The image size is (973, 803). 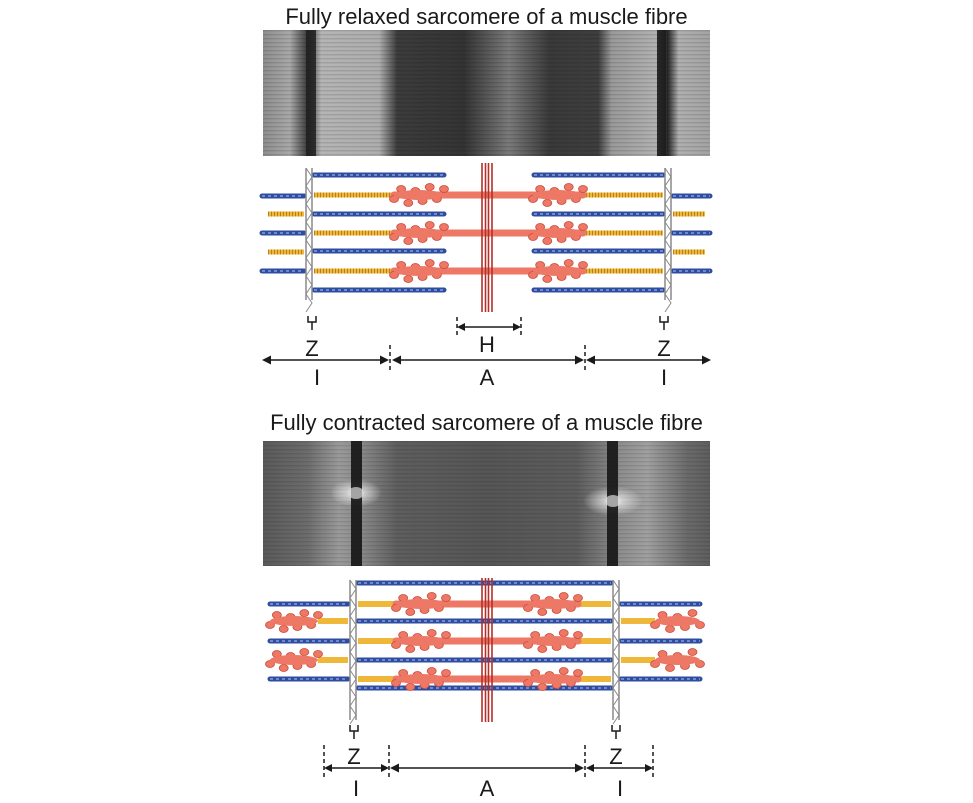 I want to click on contracted-filaments, so click(x=485, y=651).